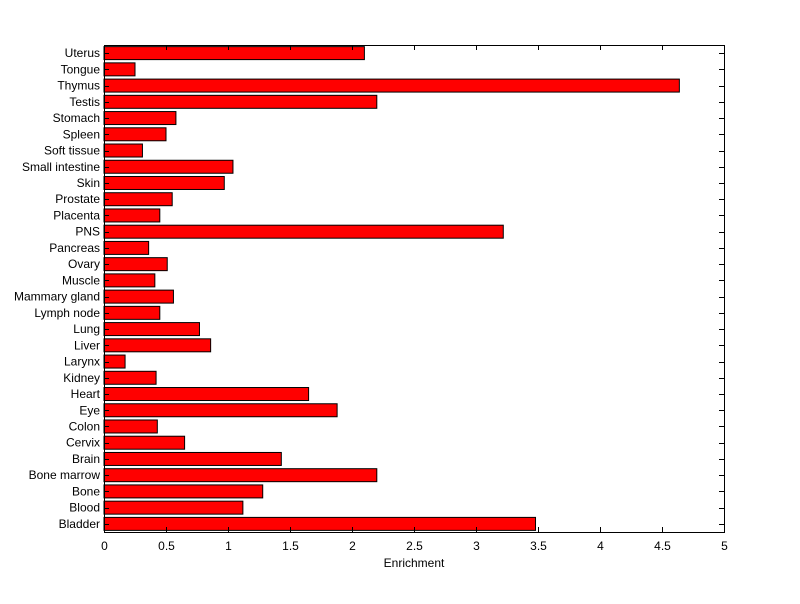 The image size is (800, 604). I want to click on bar-ovary, so click(135, 264).